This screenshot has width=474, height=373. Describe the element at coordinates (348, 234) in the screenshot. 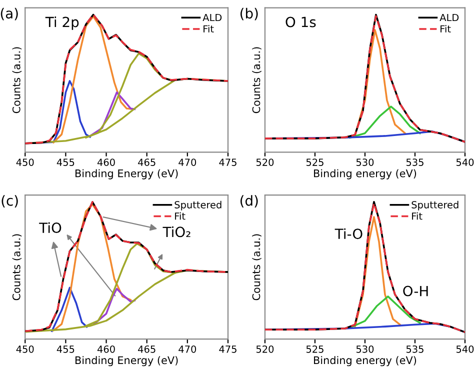

I see `annotation: Ti-O` at that location.